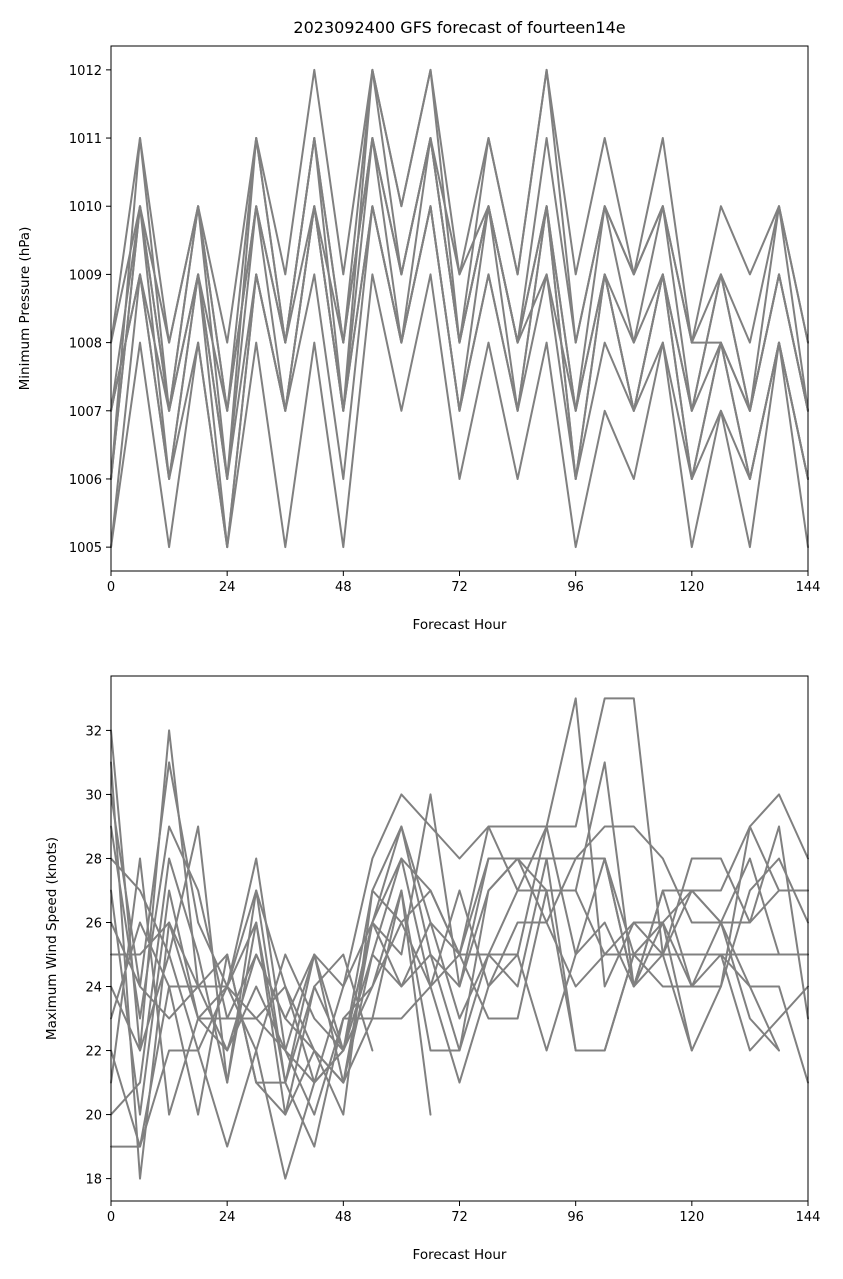  I want to click on pressure-x-ticks: 0 24 48 72 96 120 144, so click(464, 583).